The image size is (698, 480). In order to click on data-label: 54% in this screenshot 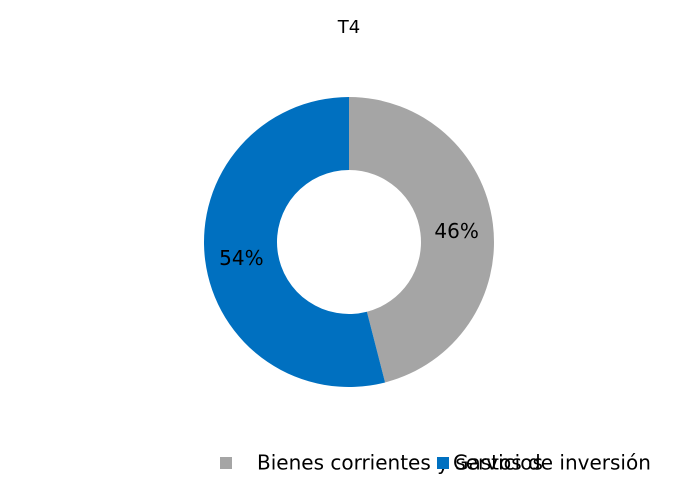, I will do `click(241, 258)`.